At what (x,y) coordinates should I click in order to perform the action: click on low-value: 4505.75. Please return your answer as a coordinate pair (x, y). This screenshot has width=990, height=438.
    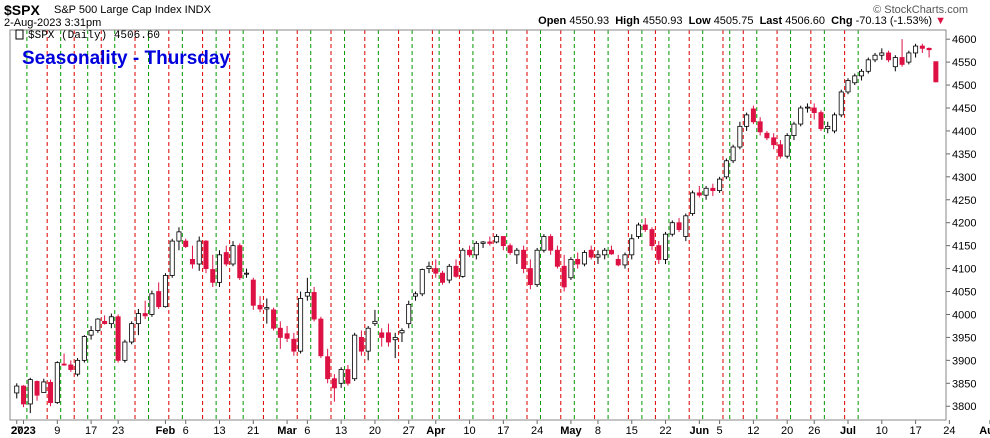
    Looking at the image, I should click on (733, 21).